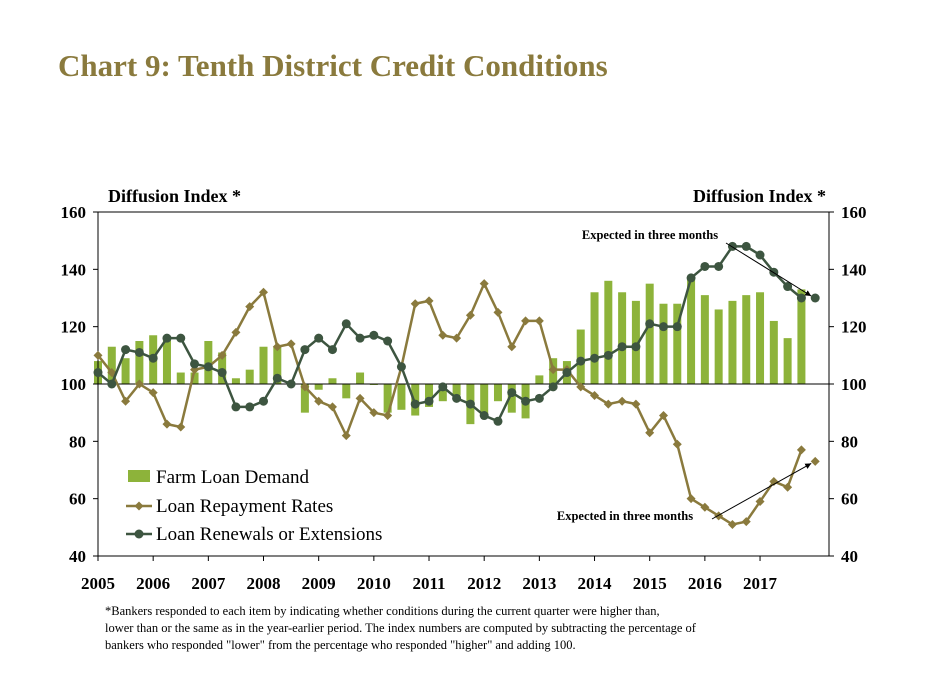 Image resolution: width=925 pixels, height=693 pixels. What do you see at coordinates (854, 269) in the screenshot?
I see `y-tick-label-right: 140` at bounding box center [854, 269].